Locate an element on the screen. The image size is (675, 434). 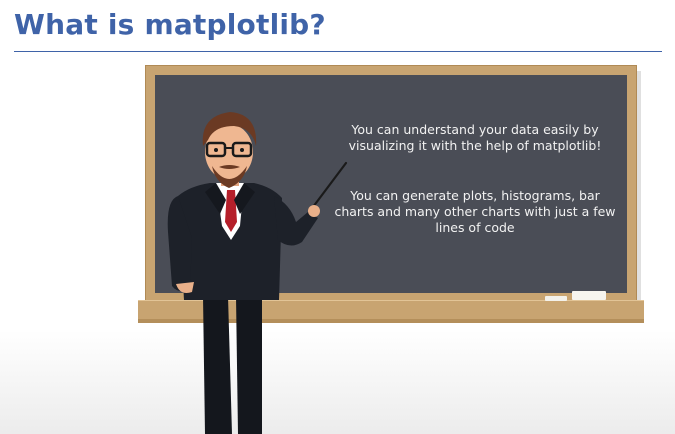
eraser is located at coordinates (589, 295).